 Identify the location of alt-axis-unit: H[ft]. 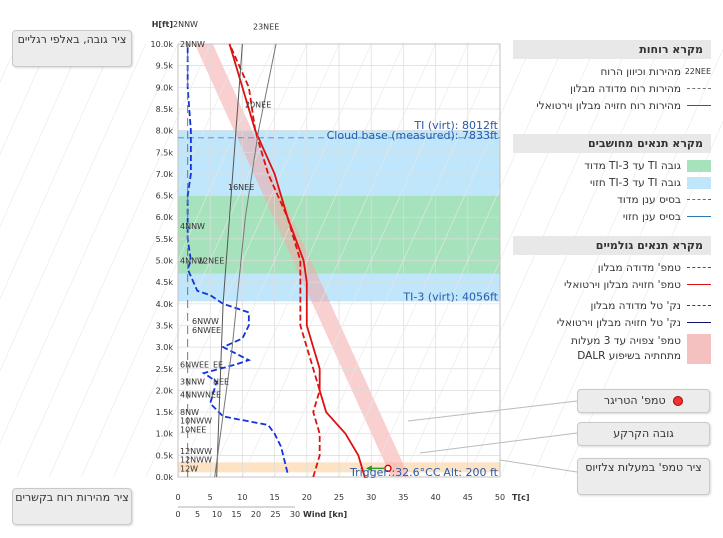
(162, 24).